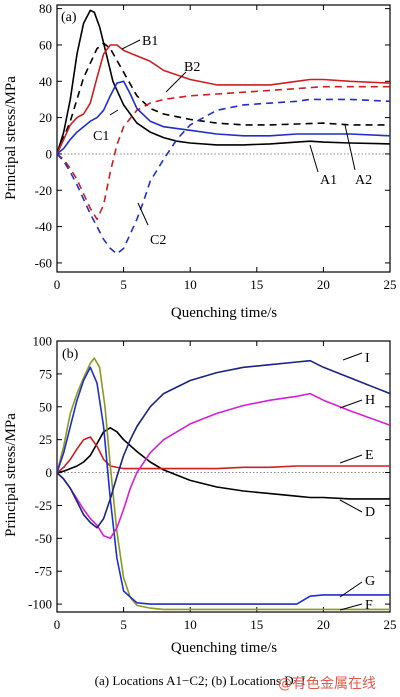  What do you see at coordinates (70, 354) in the screenshot?
I see `panel-b-label: (b)` at bounding box center [70, 354].